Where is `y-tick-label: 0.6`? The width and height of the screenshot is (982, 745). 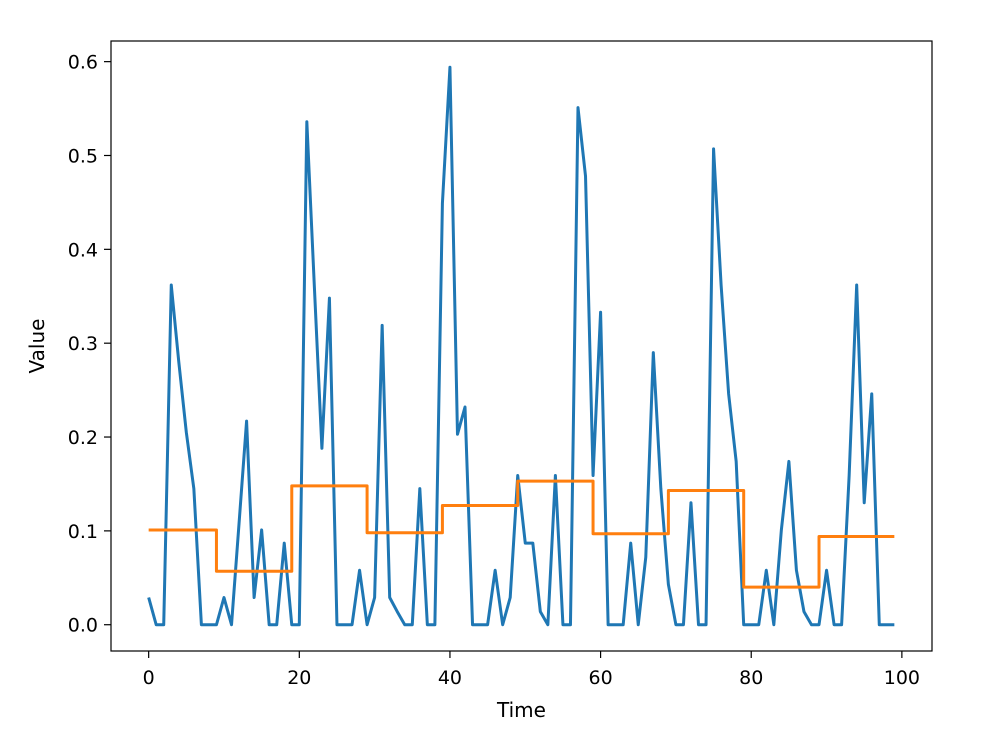
y-tick-label: 0.6 is located at coordinates (83, 63).